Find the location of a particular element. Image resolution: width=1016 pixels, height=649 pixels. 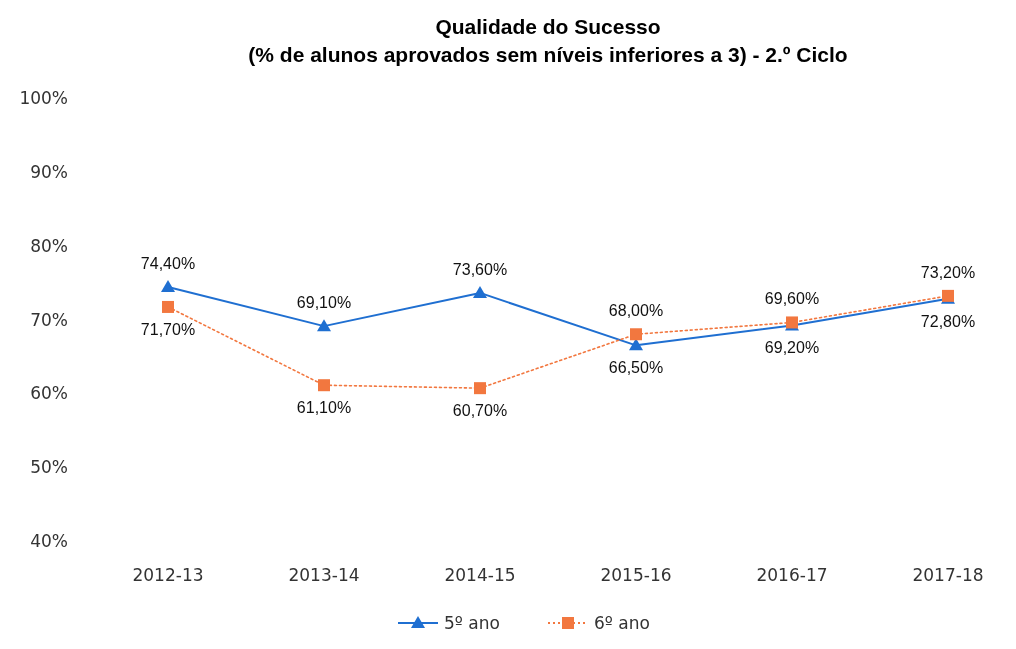

x-tick-label: 2013-14 is located at coordinates (324, 575).